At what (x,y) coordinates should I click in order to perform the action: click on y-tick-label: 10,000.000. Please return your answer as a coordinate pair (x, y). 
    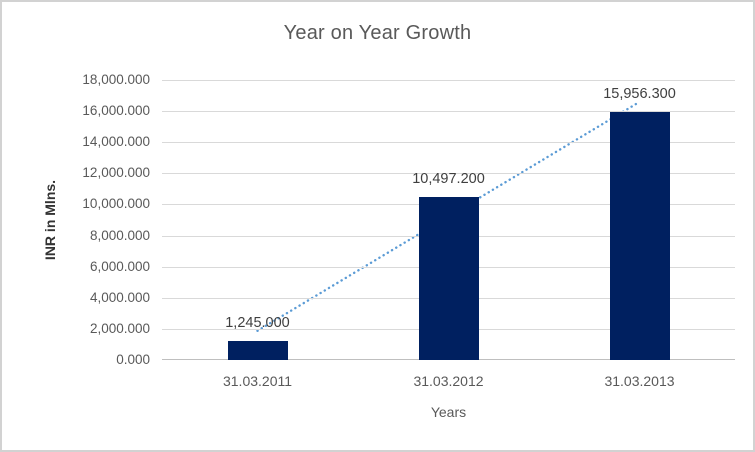
    Looking at the image, I should click on (116, 204).